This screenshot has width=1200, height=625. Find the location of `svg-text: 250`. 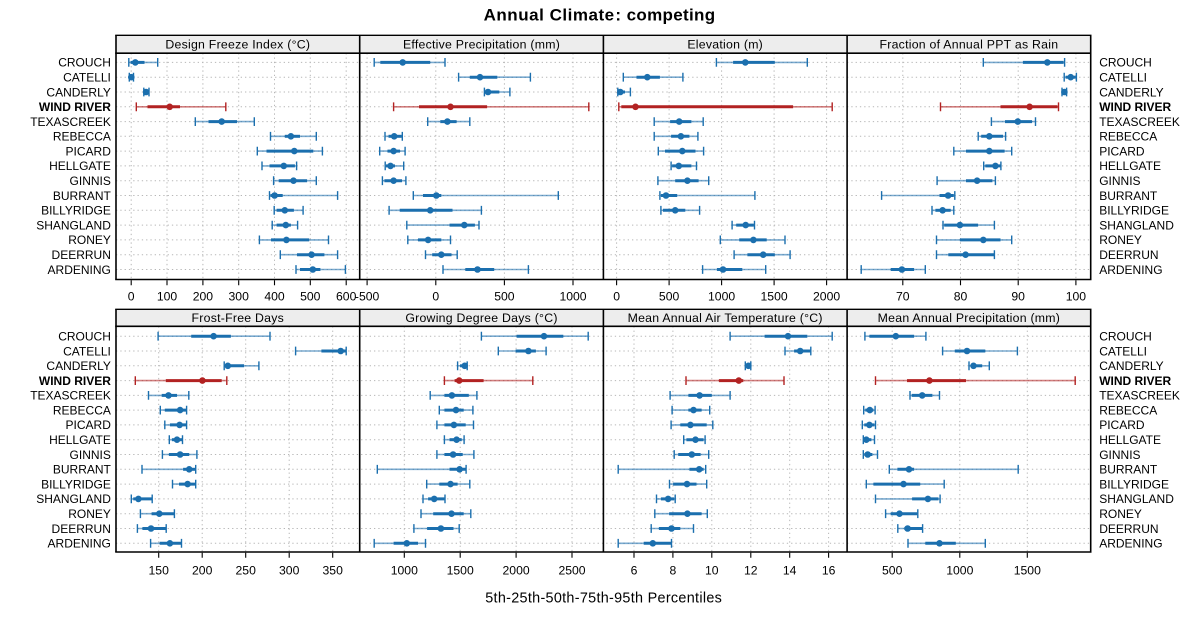

svg-text: 250 is located at coordinates (246, 571).